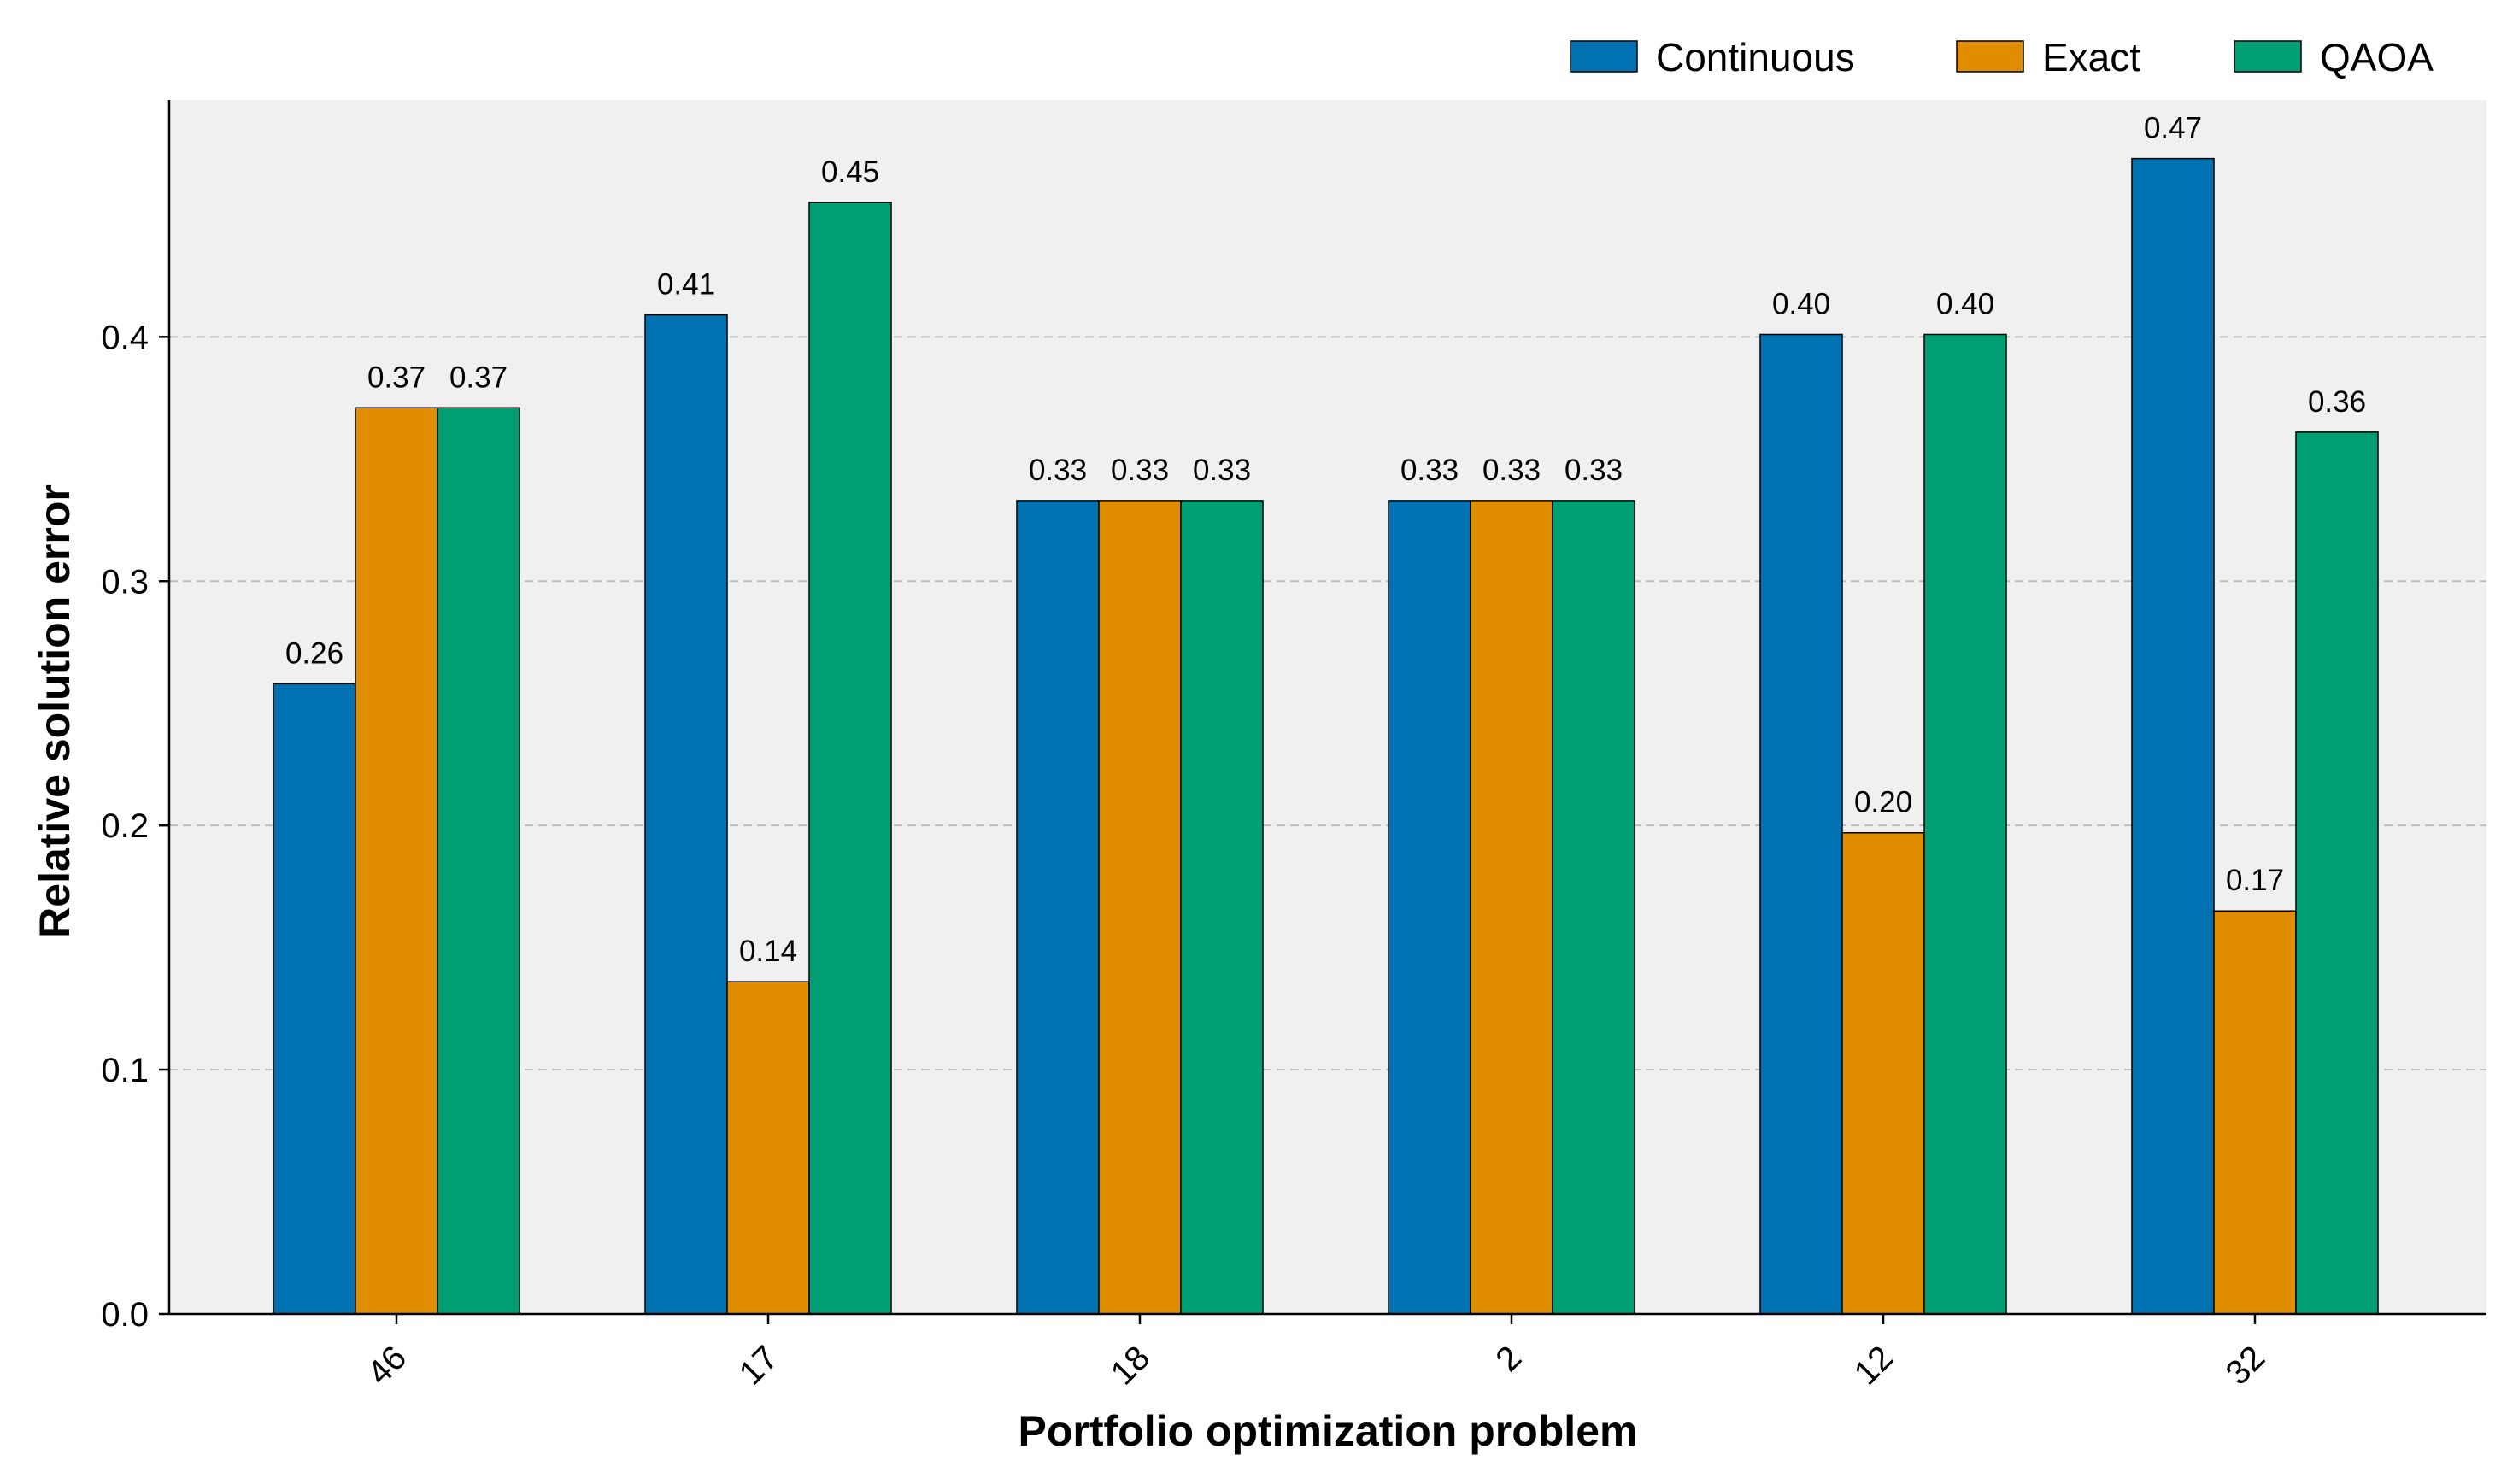 The image size is (2507, 1484). Describe the element at coordinates (1755, 57) in the screenshot. I see `legend-label: Continuous` at that location.